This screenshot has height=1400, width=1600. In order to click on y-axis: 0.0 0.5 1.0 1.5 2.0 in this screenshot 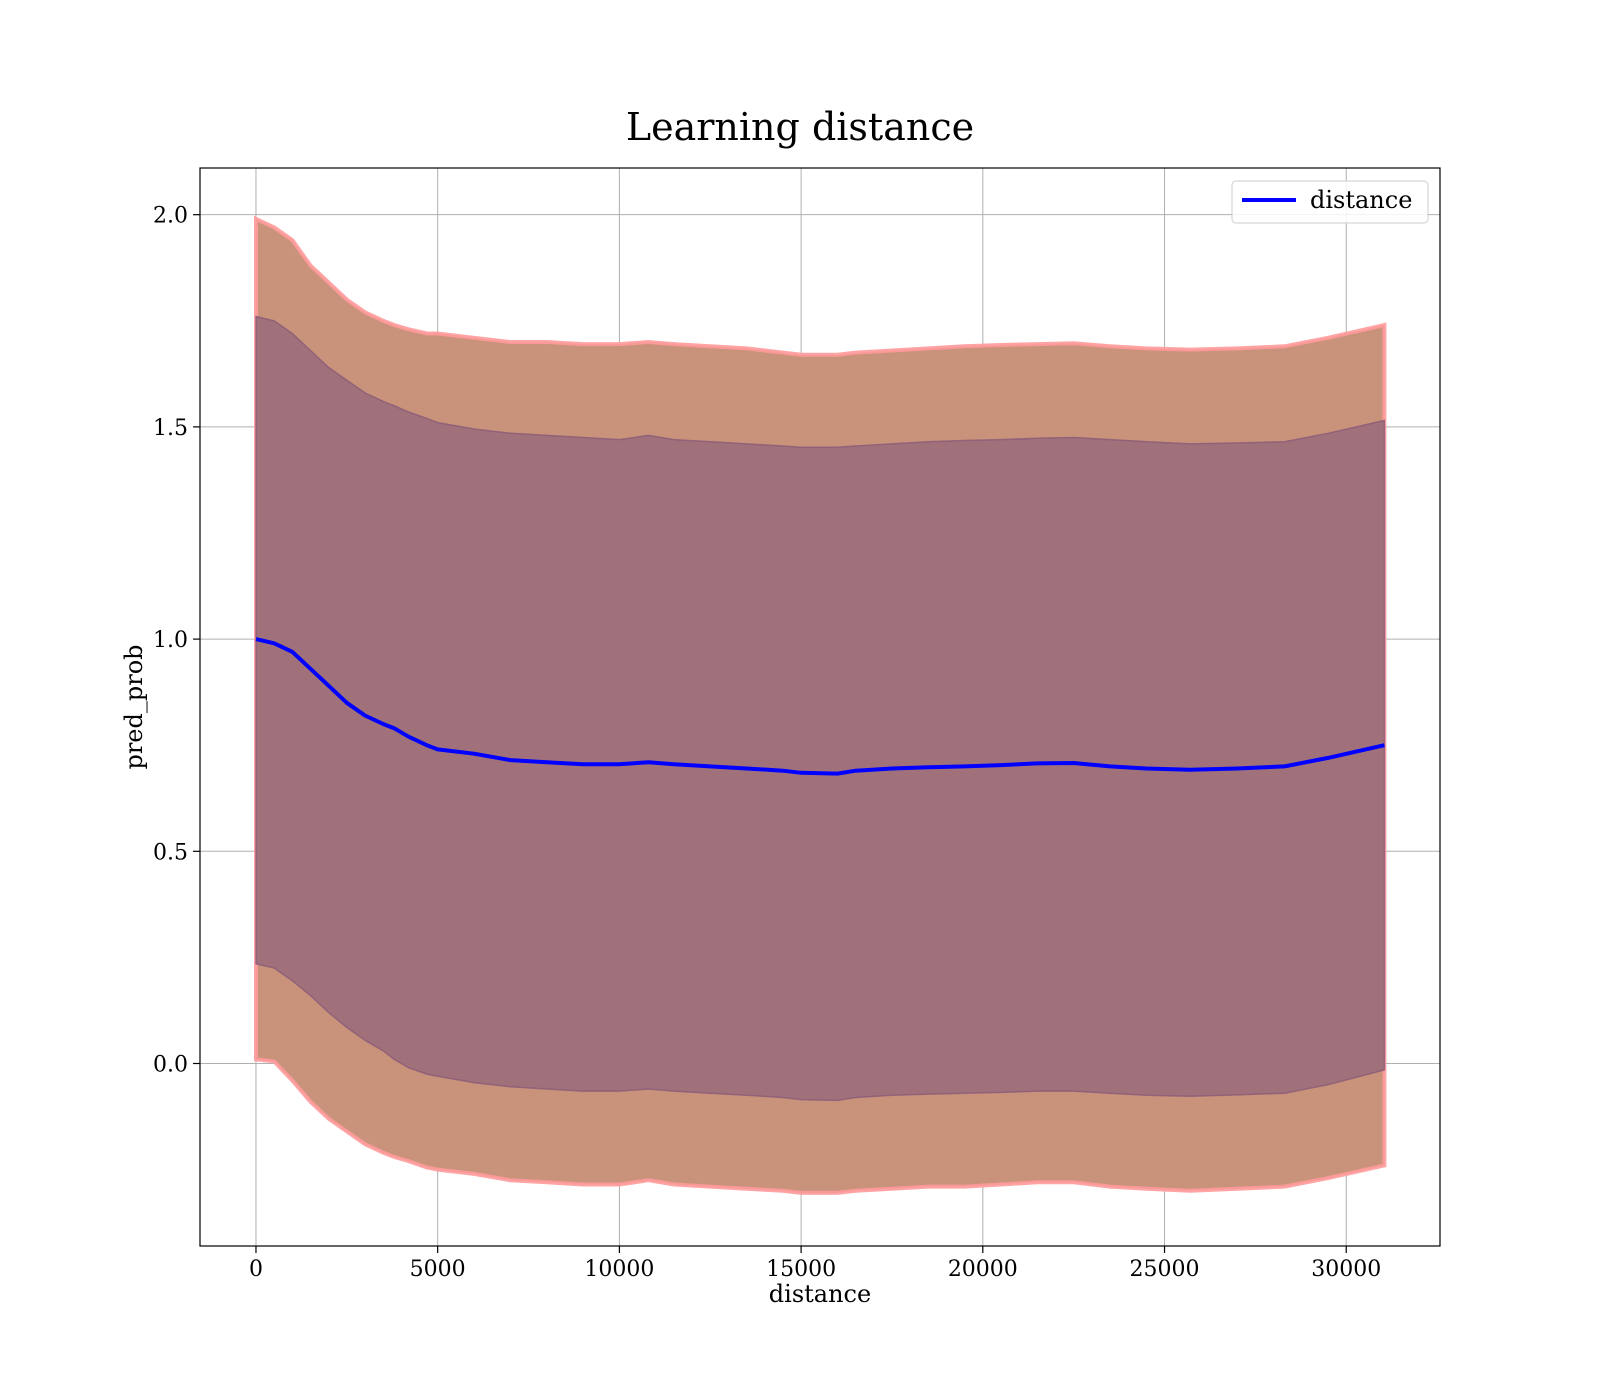, I will do `click(176, 641)`.